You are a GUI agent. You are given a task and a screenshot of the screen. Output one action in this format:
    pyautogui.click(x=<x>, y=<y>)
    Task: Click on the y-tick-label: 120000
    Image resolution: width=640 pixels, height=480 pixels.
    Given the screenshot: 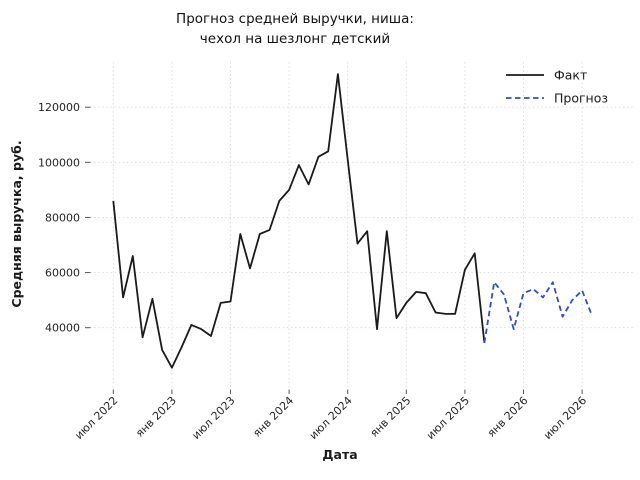 What is the action you would take?
    pyautogui.click(x=59, y=107)
    